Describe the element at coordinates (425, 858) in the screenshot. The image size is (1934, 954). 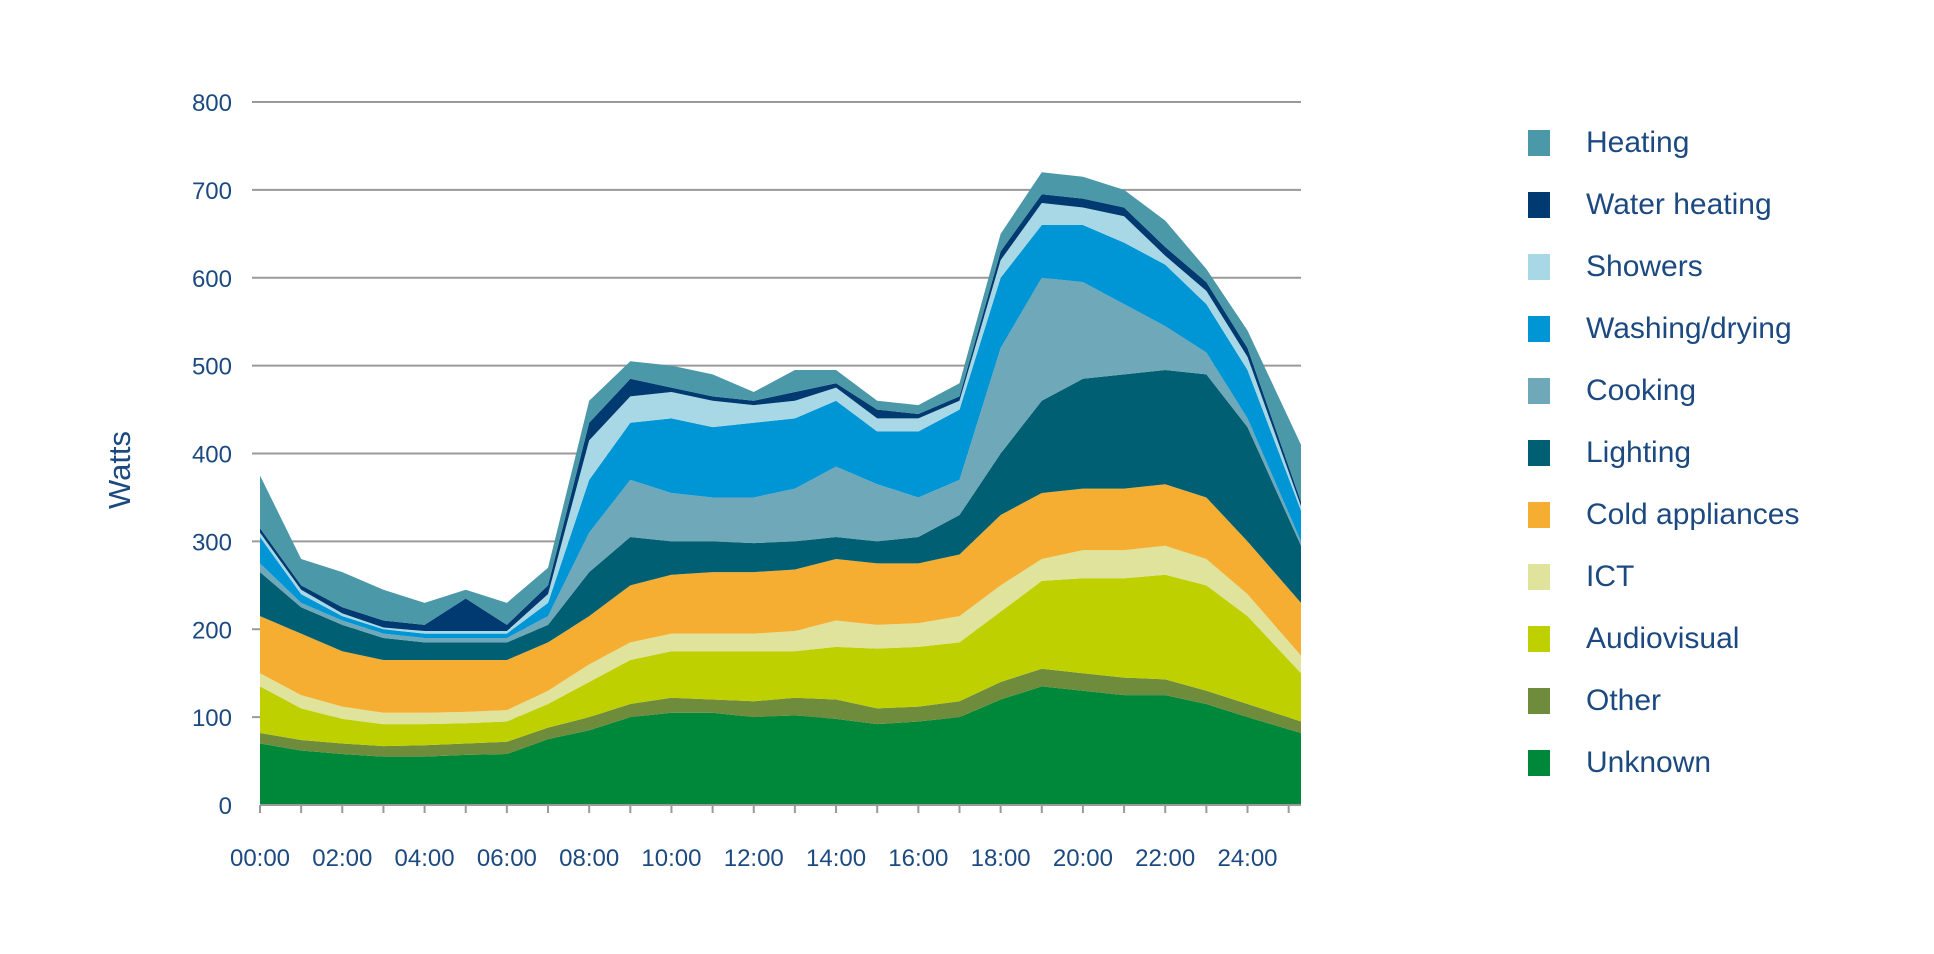
I see `x-tick-label: 04:00` at that location.